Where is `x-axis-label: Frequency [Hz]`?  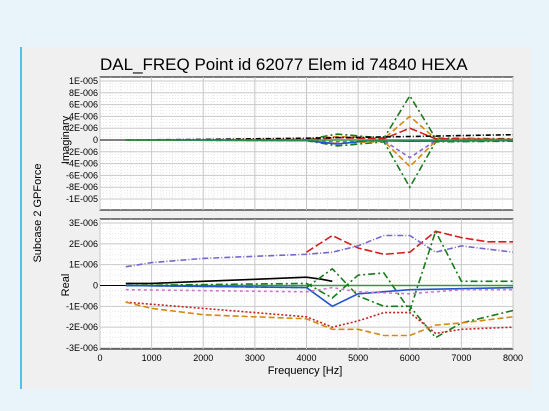
x-axis-label: Frequency [Hz] is located at coordinates (305, 371).